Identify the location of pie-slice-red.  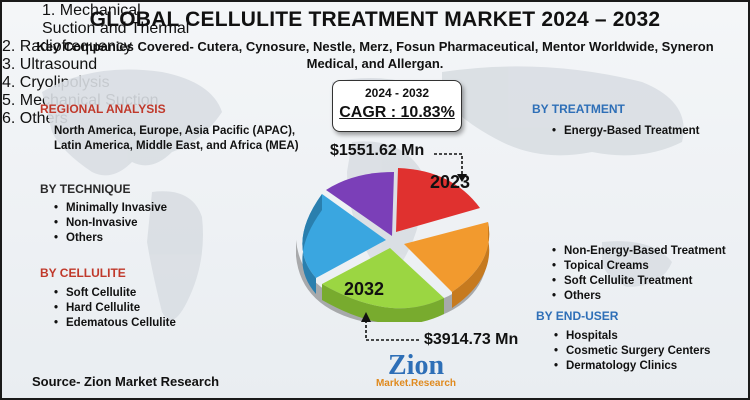
(438, 200).